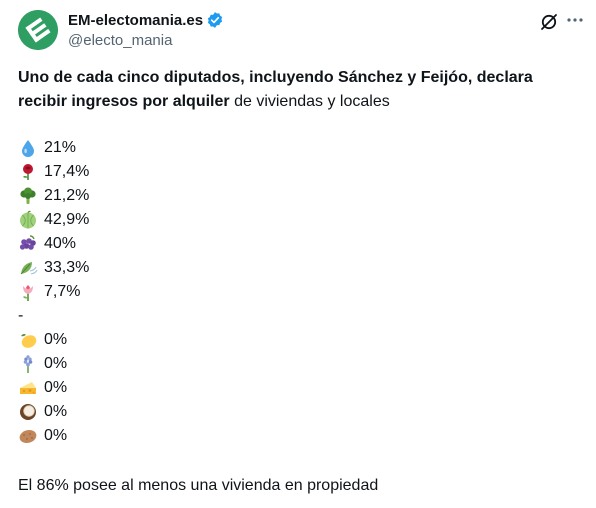 Image resolution: width=596 pixels, height=508 pixels. What do you see at coordinates (309, 101) in the screenshot?
I see `headline-rest: de viviendas y locales` at bounding box center [309, 101].